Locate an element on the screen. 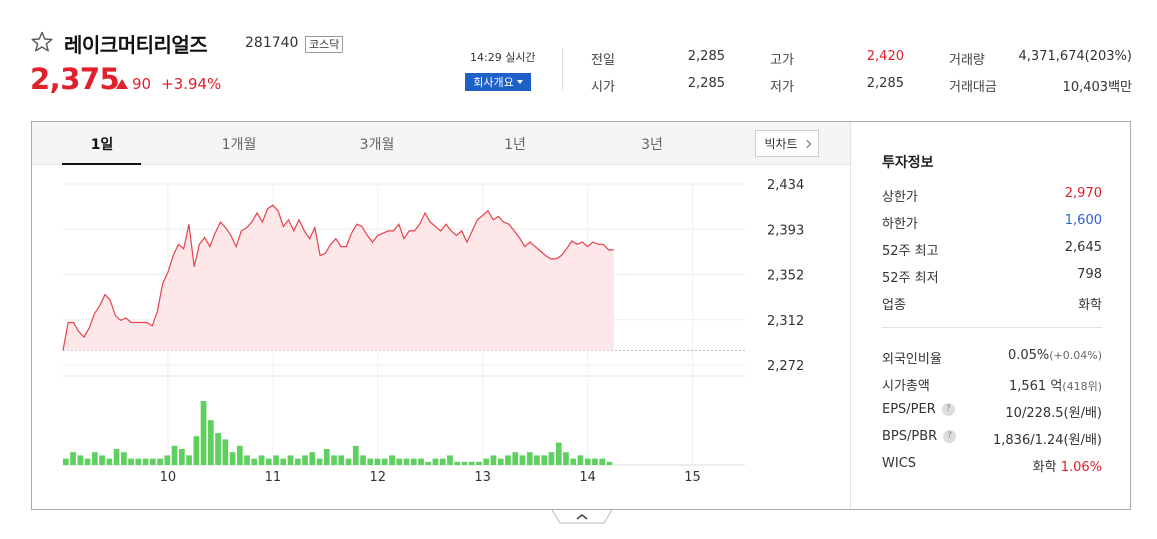 The width and height of the screenshot is (1157, 539). tab-3year: 3년 is located at coordinates (652, 145).